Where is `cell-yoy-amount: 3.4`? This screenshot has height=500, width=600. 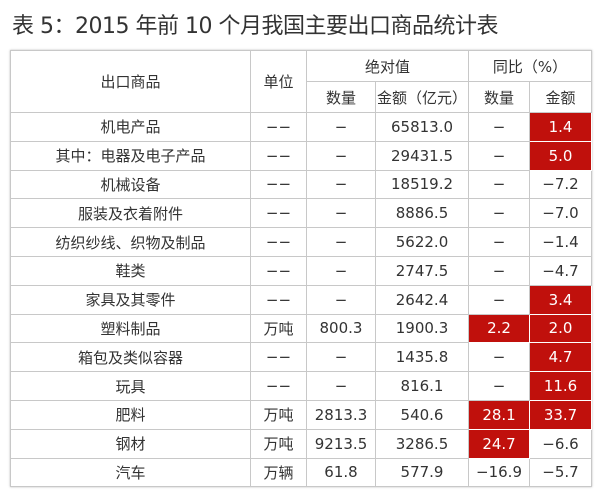
cell-yoy-amount: 3.4 is located at coordinates (561, 299).